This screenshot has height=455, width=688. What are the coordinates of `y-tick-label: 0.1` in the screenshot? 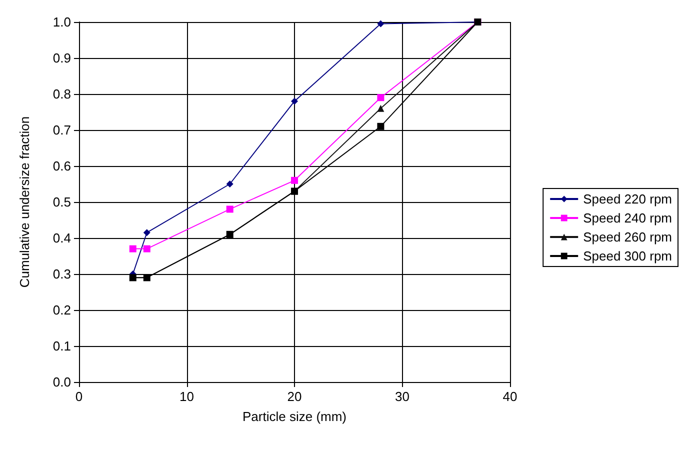 It's located at (61, 346).